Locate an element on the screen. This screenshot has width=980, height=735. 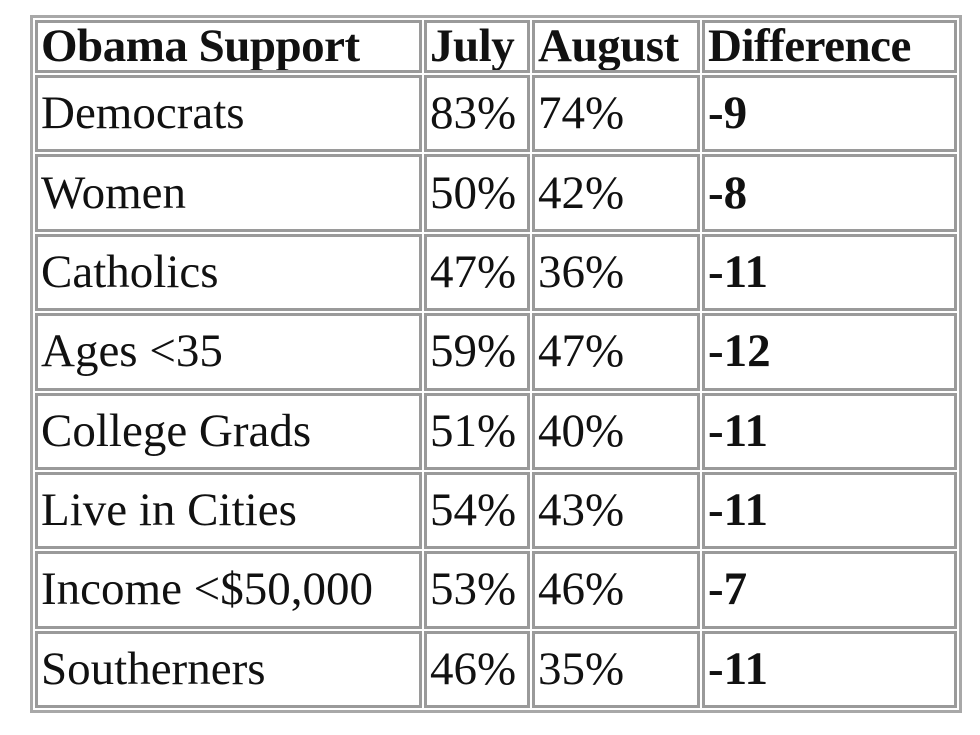
table-row: Catholics 47% 36% -11 is located at coordinates (496, 272).